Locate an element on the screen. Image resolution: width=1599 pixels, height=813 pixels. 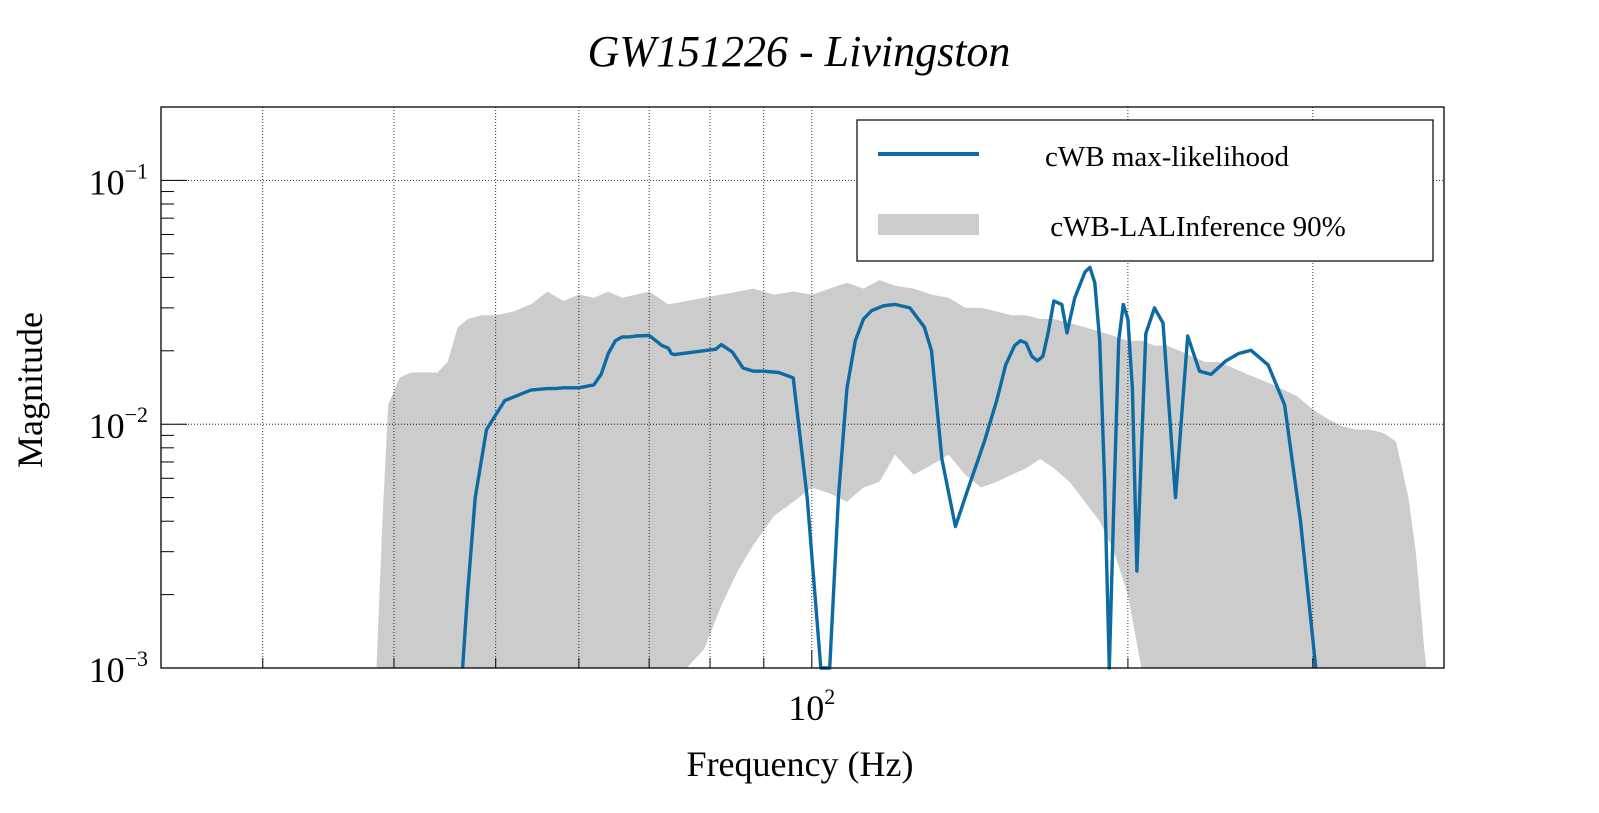
x-axis-label: Frequency (Hz) is located at coordinates (800, 764).